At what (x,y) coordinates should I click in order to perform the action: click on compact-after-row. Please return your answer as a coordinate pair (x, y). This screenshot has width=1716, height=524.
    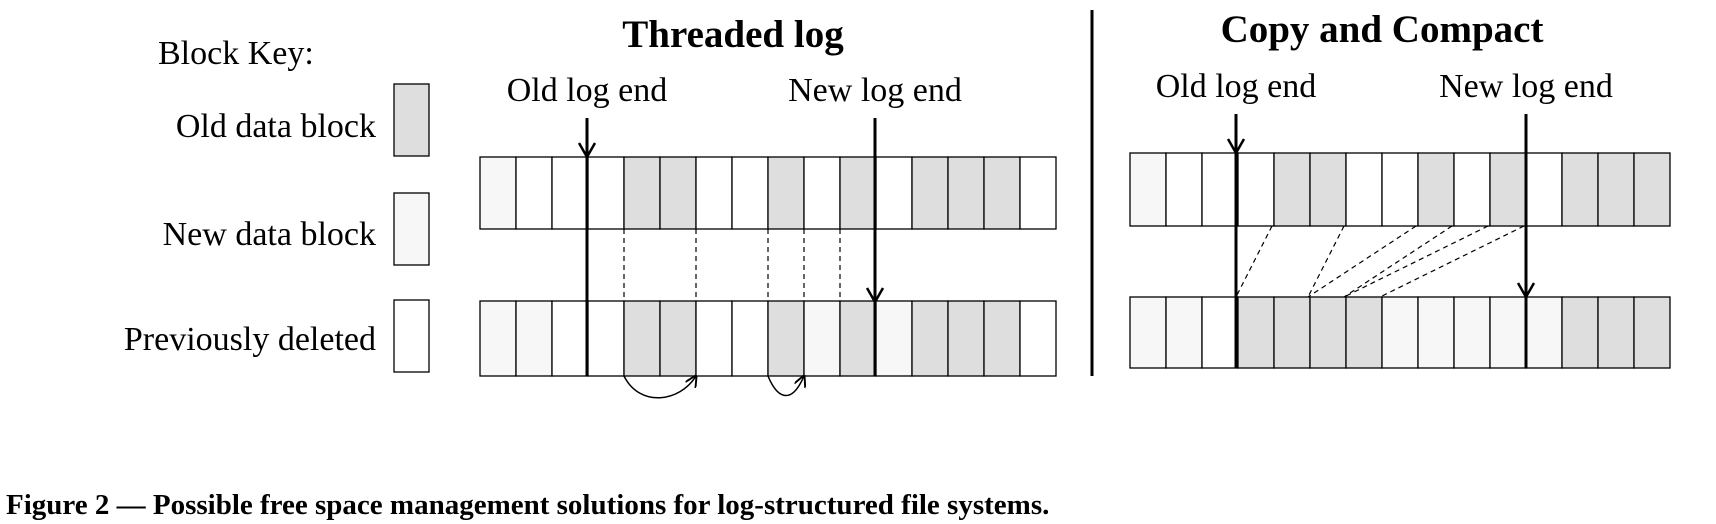
    Looking at the image, I should click on (1400, 332).